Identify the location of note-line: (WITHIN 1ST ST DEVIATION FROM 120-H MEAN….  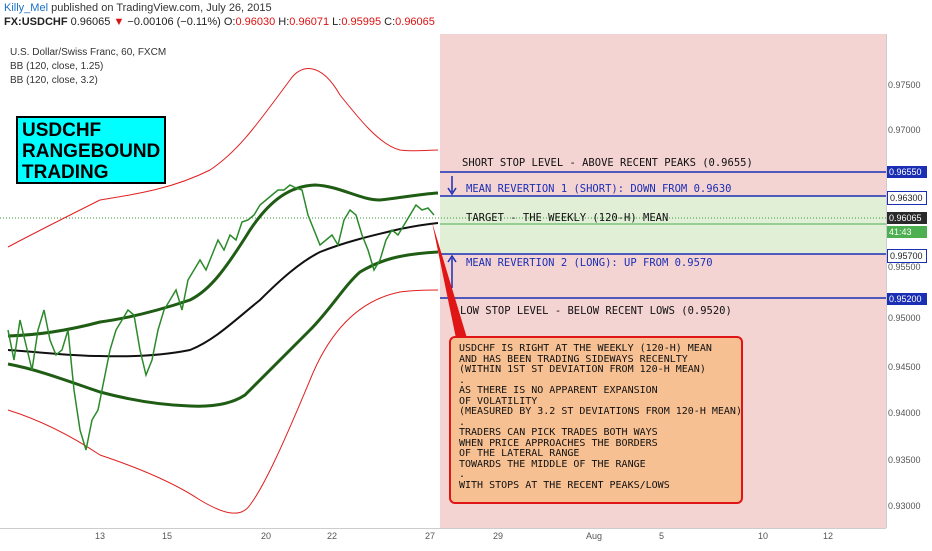
(582, 369).